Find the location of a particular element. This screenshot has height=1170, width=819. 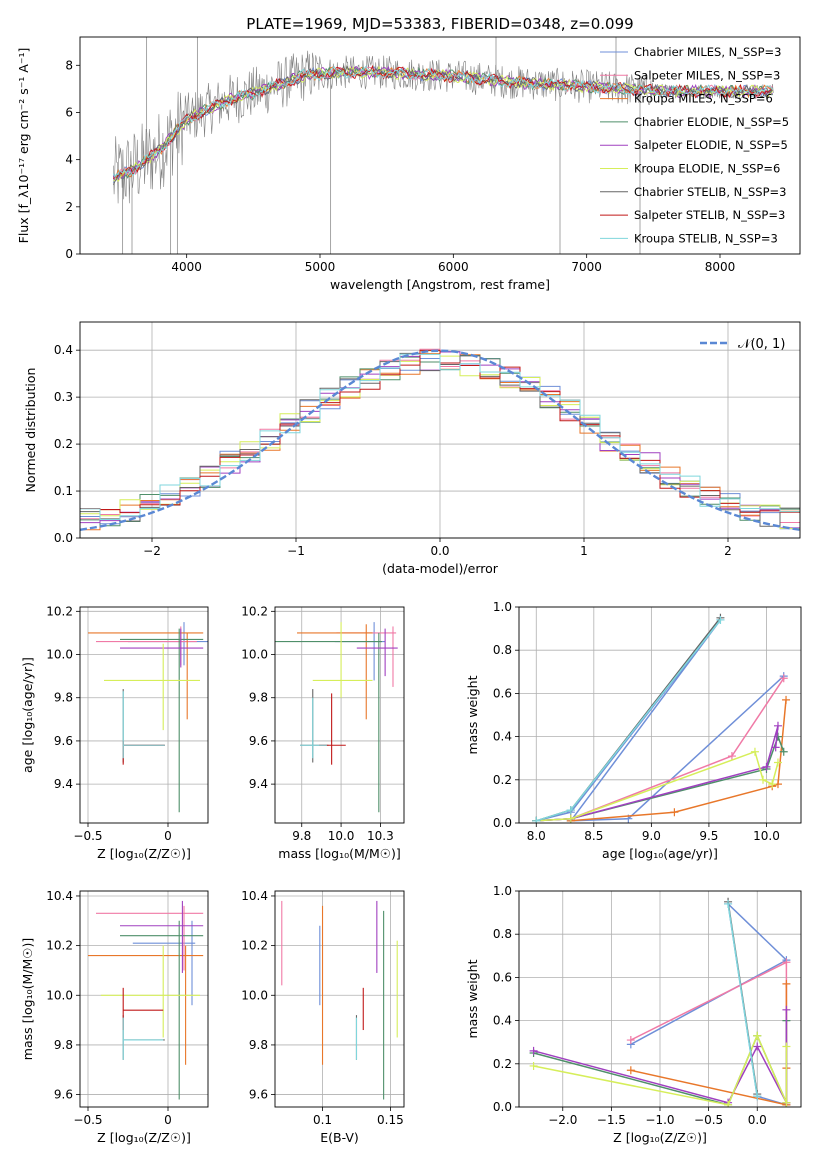

x-axis-label: wavelength [Angstrom, rest frame] is located at coordinates (440, 284).